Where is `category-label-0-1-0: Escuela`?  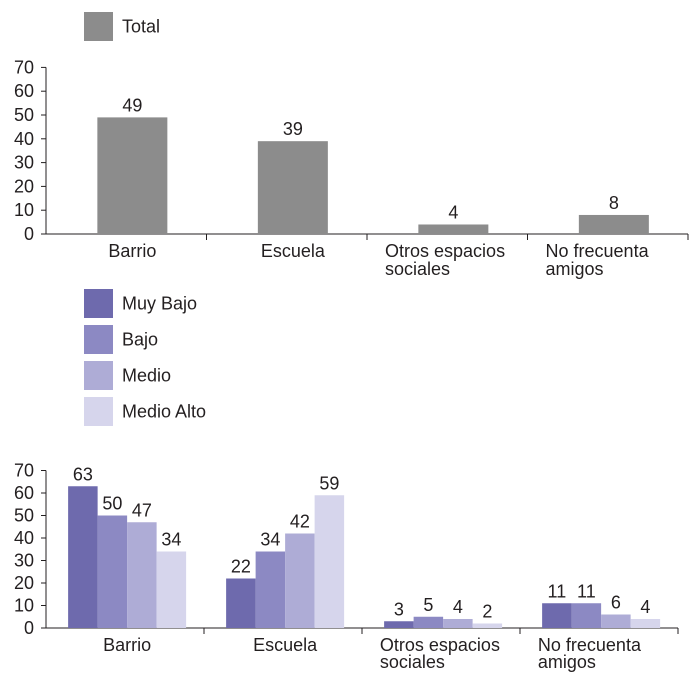
category-label-0-1-0: Escuela is located at coordinates (293, 251).